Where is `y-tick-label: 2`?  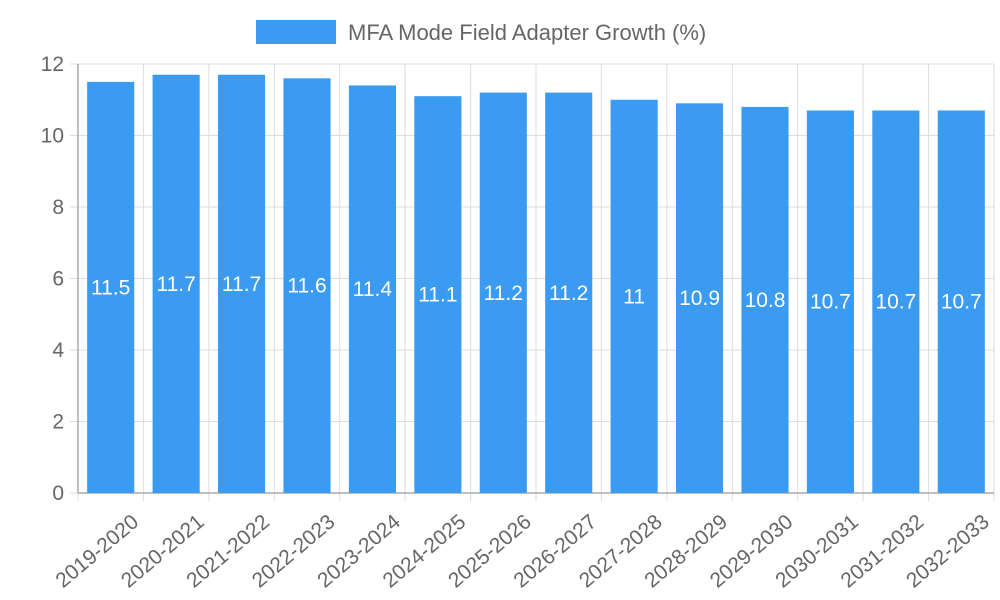 y-tick-label: 2 is located at coordinates (58, 422).